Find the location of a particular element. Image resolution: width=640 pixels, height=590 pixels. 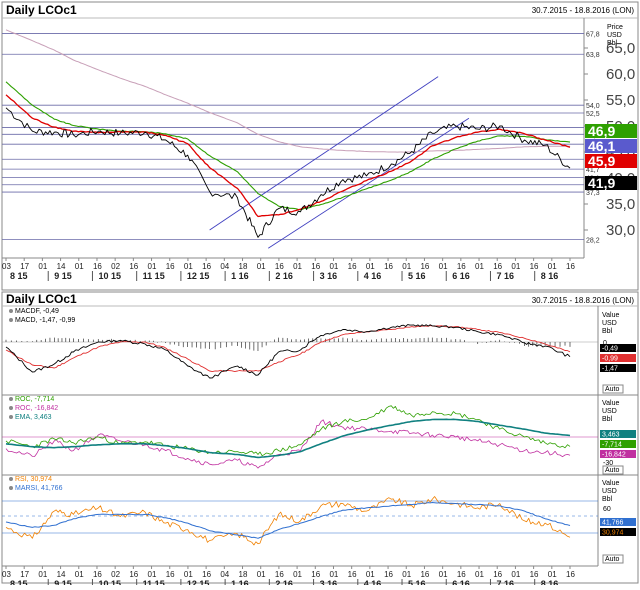

roc-series-group is located at coordinates (288, 437).